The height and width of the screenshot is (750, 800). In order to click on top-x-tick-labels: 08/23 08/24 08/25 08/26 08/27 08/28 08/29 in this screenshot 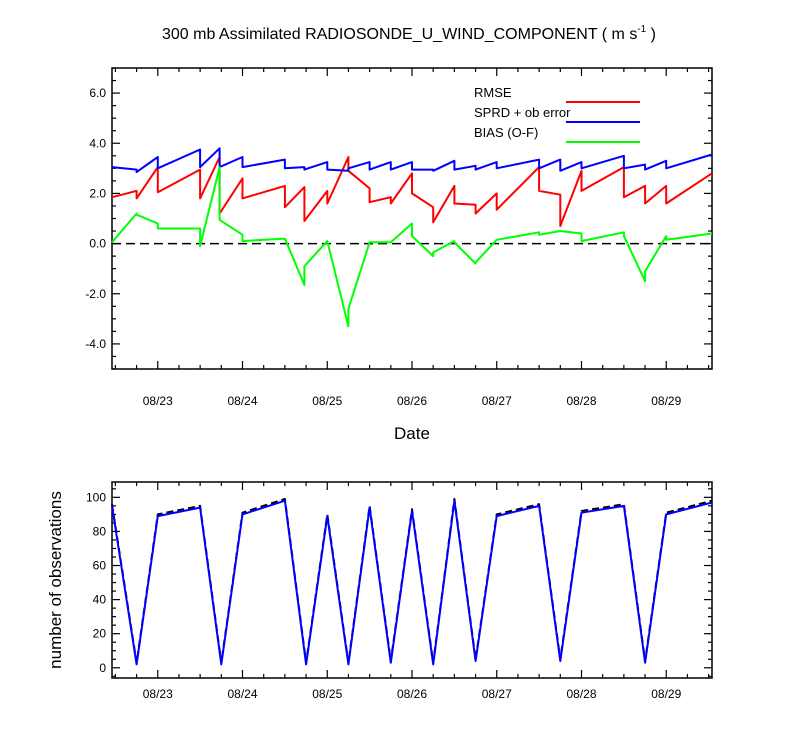, I will do `click(412, 401)`.